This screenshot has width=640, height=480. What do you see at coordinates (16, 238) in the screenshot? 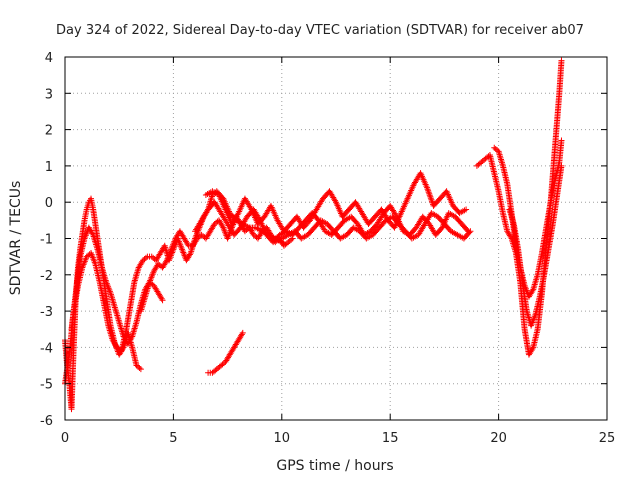
I see `y-axis-label: SDTVAR / TECUs` at bounding box center [16, 238].